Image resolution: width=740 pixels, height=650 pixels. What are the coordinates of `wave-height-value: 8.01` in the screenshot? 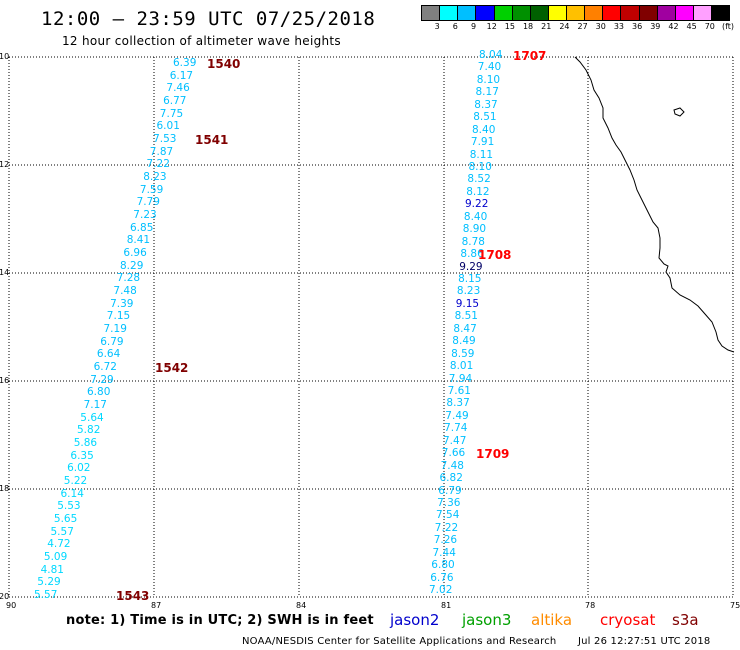 It's located at (461, 366).